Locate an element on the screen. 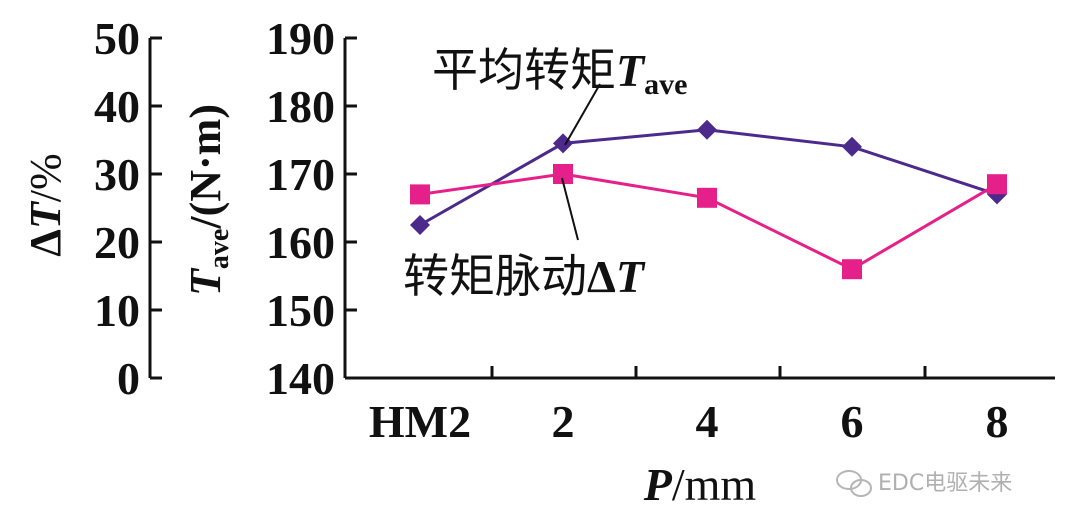 The image size is (1080, 525). left-tick-label: 10 is located at coordinates (117, 310).